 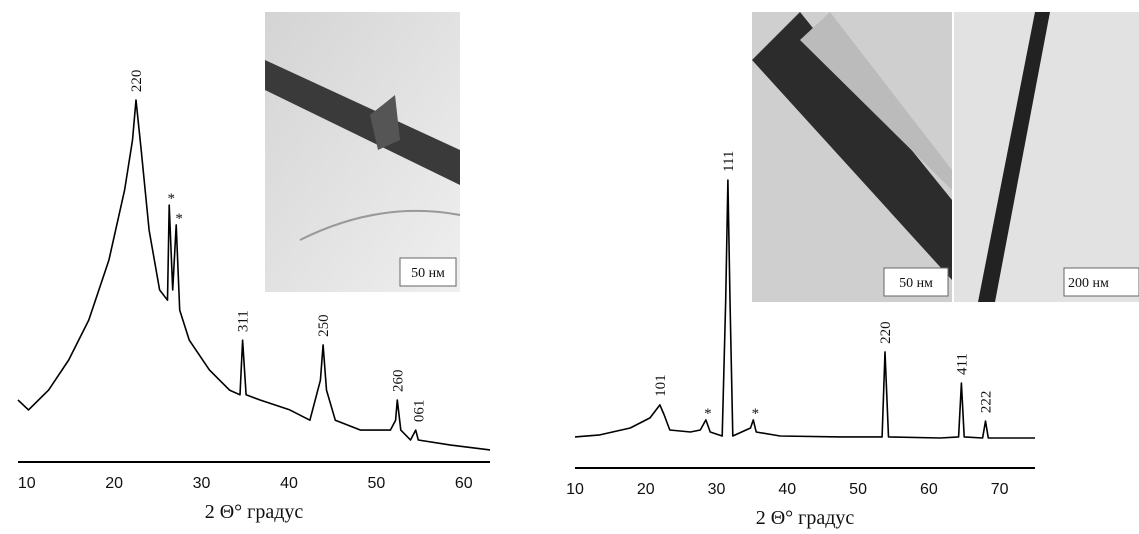 I want to click on peak-label: 111, so click(x=729, y=161).